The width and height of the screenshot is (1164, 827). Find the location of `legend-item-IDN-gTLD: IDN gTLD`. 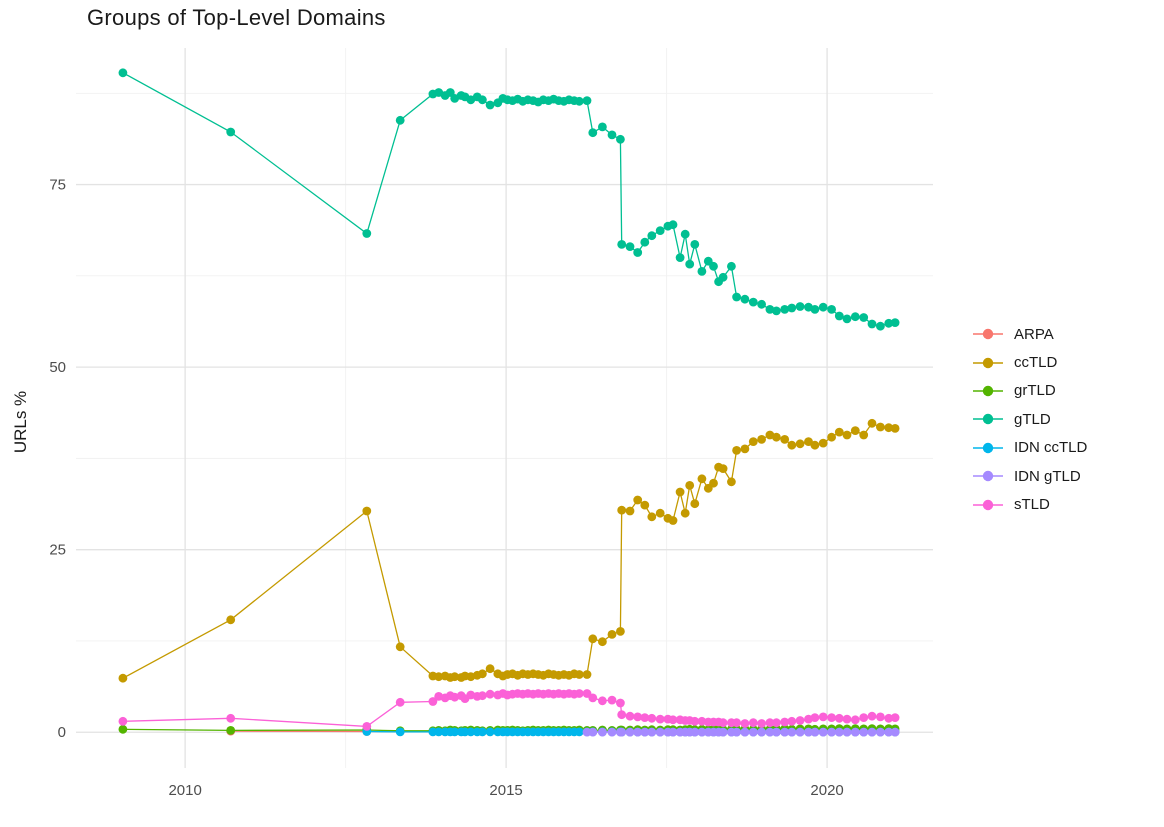

legend-item-IDN-gTLD: IDN gTLD is located at coordinates (1029, 476).